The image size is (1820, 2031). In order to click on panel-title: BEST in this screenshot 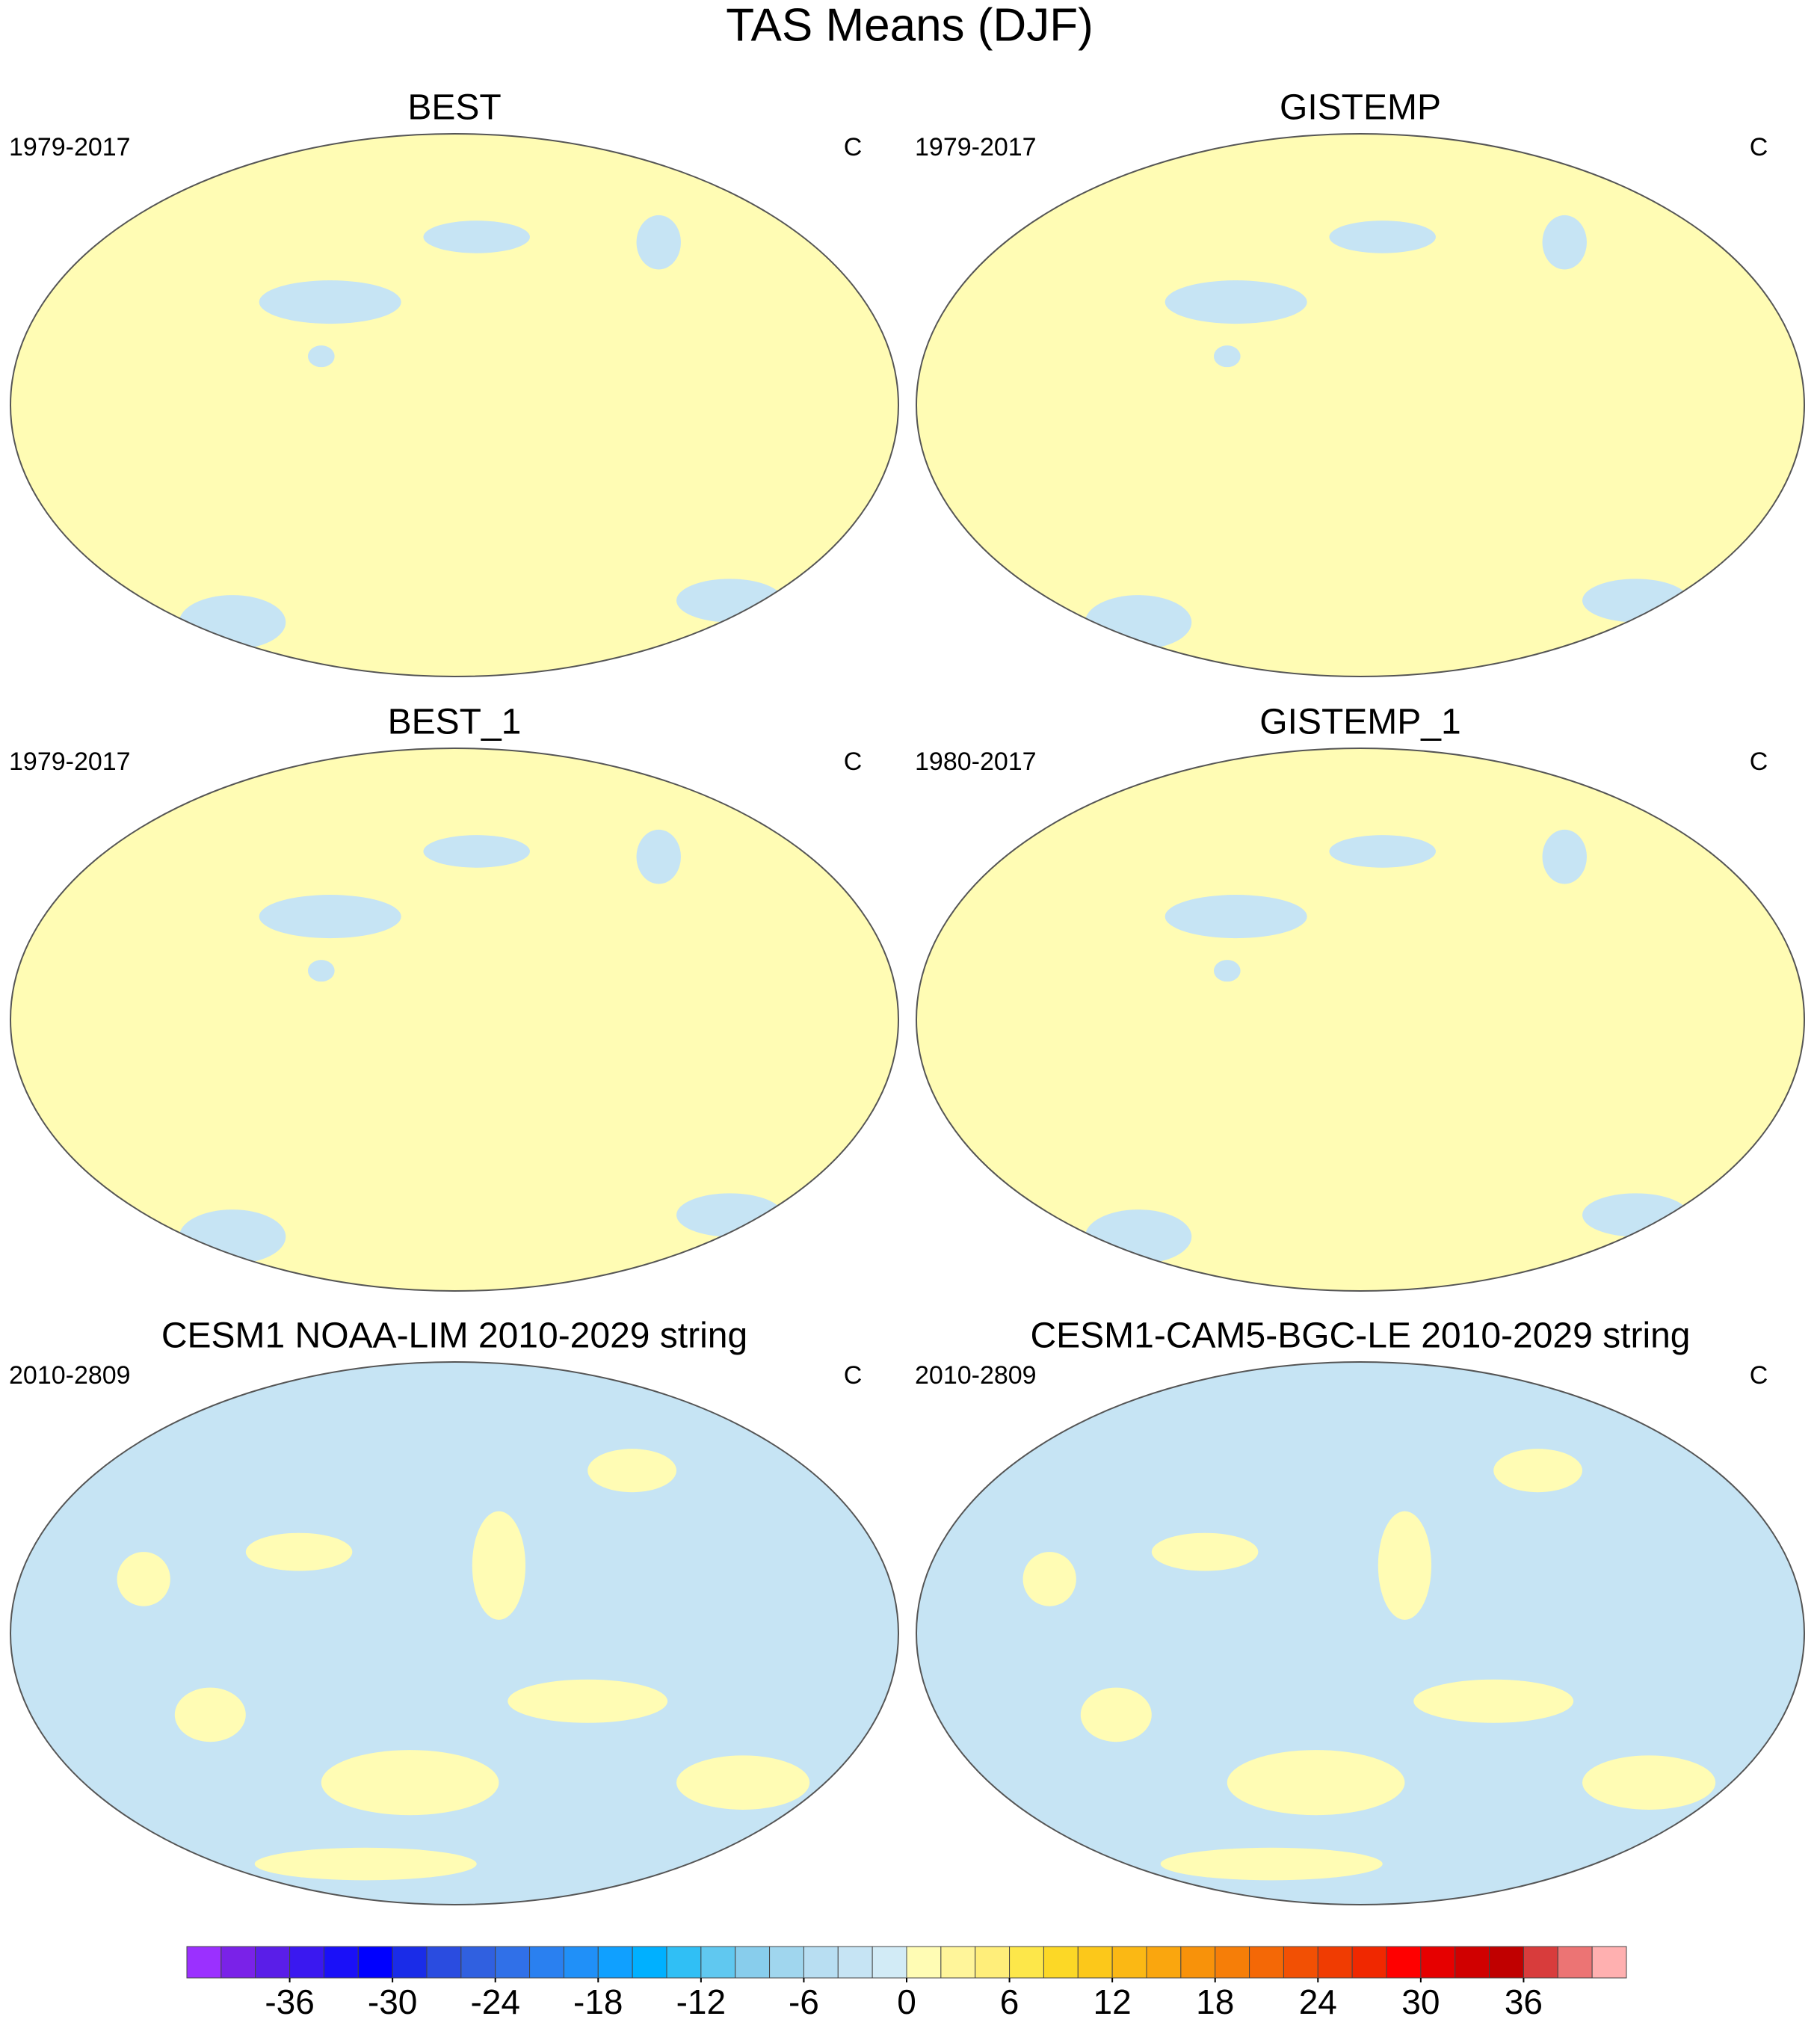, I will do `click(454, 108)`.